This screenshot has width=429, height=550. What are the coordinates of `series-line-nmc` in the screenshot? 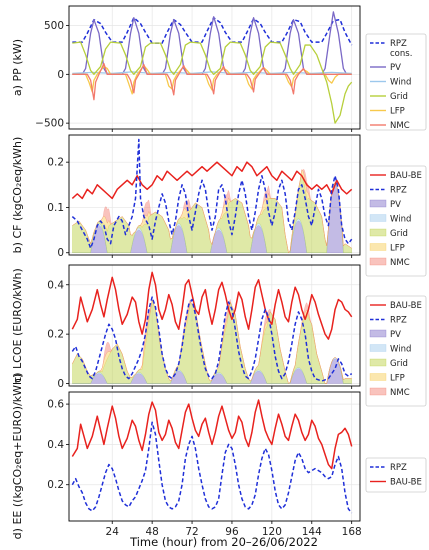 It's located at (212, 81).